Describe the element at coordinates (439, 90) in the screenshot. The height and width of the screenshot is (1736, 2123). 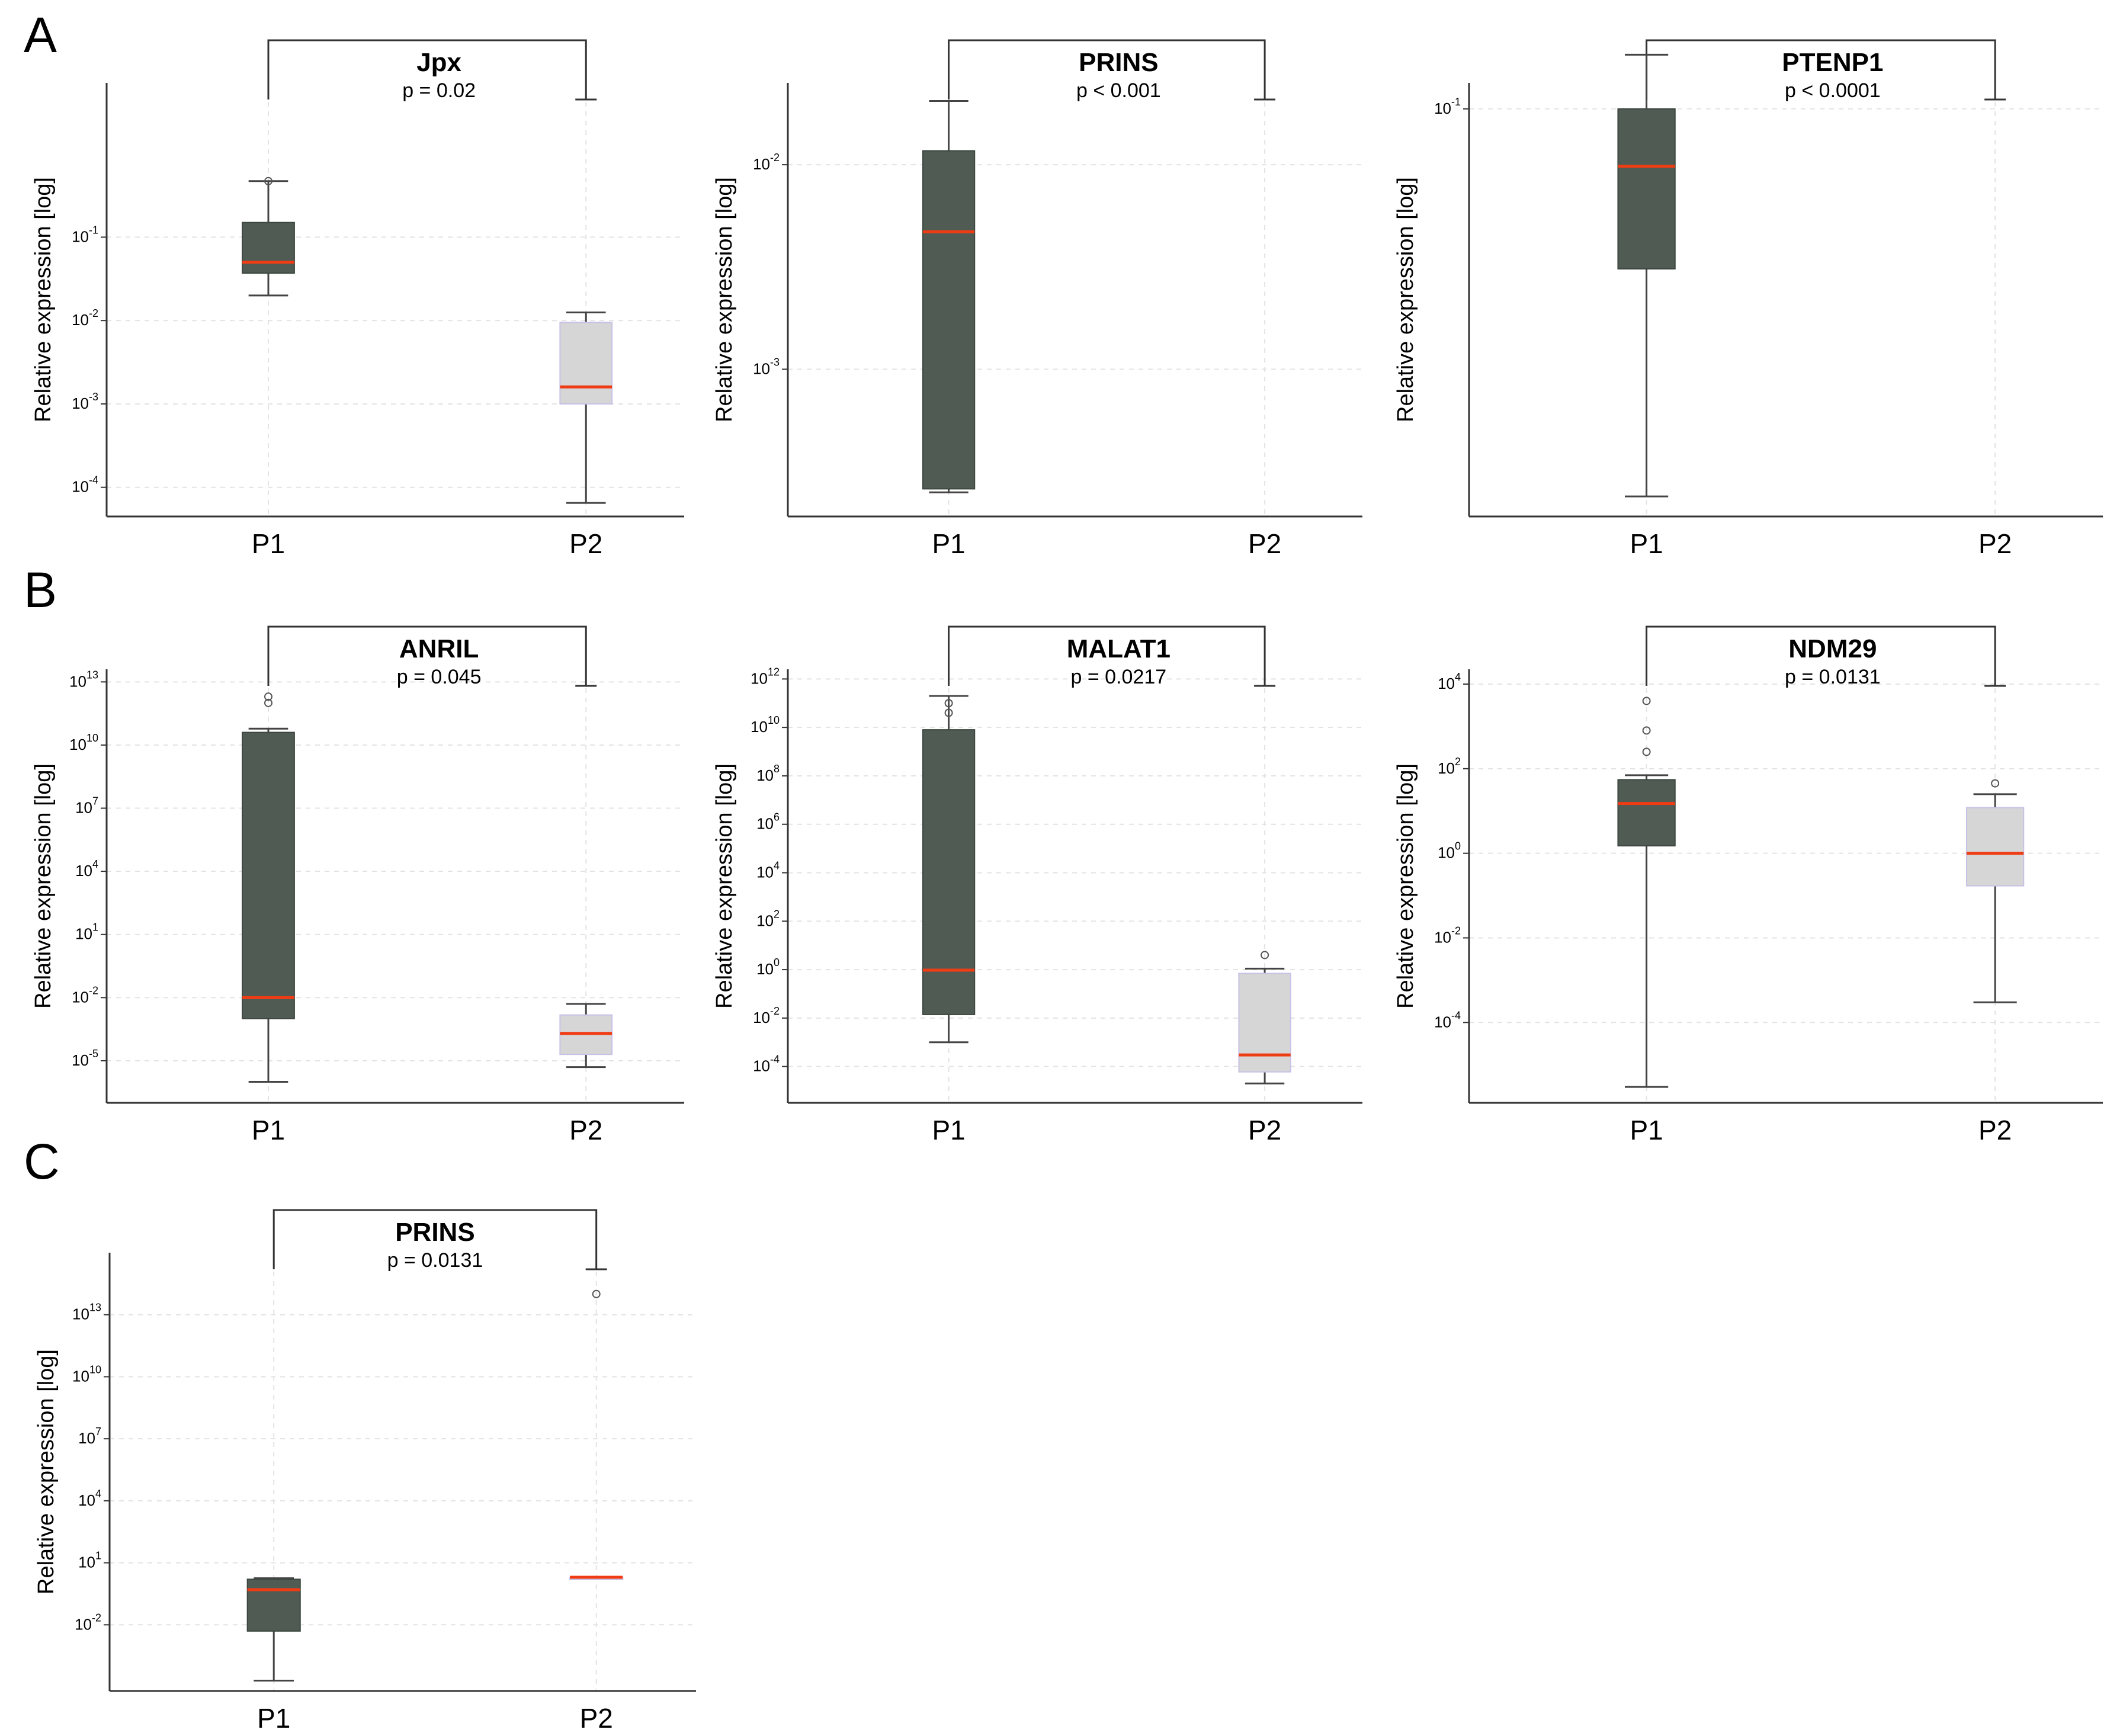
I see `p-value-label: p = 0.02` at that location.